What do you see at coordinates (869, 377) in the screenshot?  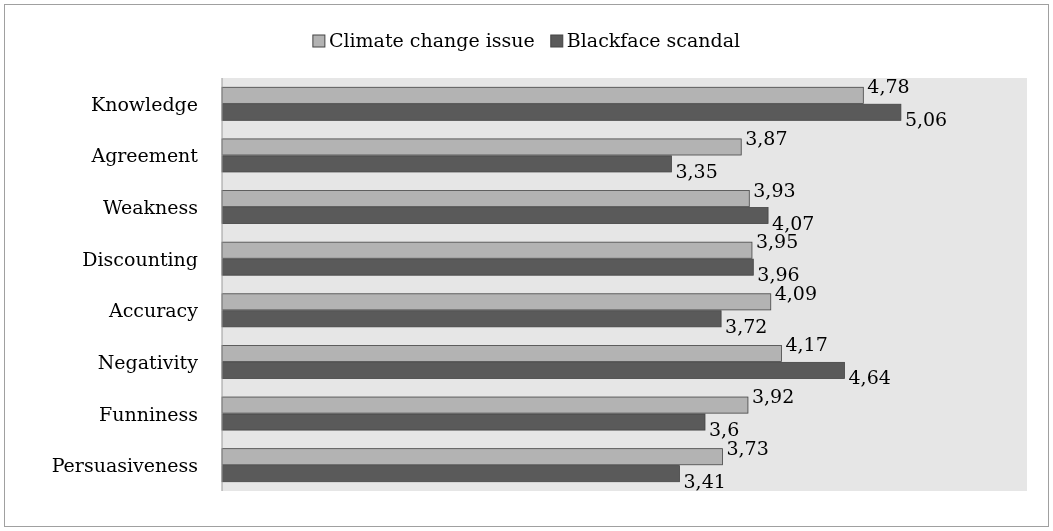 I see `data-label: 4,64` at bounding box center [869, 377].